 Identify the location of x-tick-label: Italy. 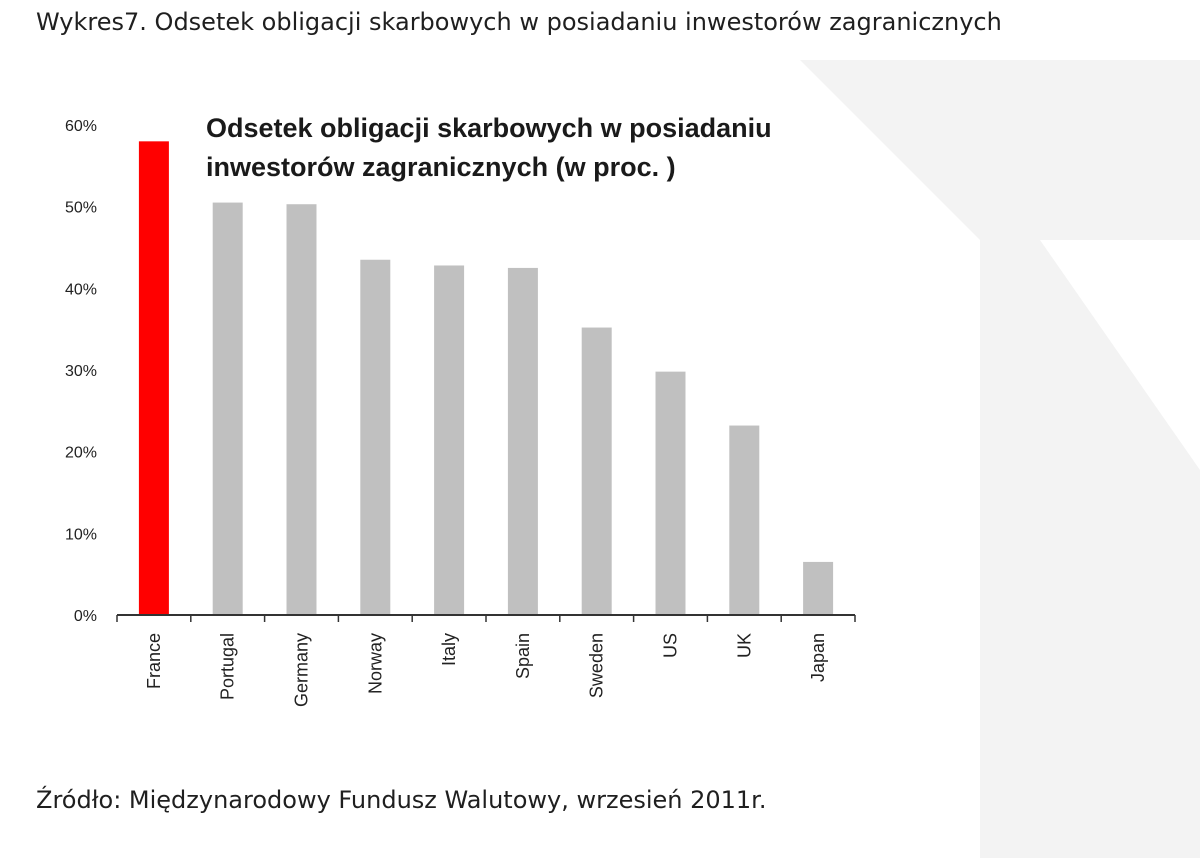
(449, 649).